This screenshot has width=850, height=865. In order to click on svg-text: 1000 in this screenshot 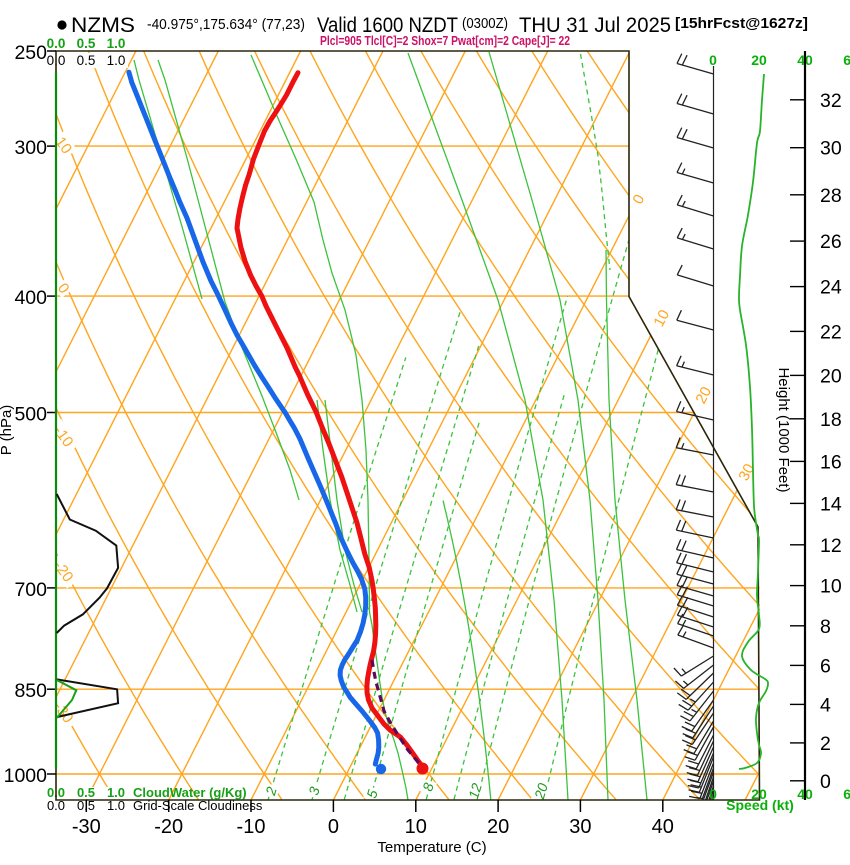, I will do `click(26, 776)`.